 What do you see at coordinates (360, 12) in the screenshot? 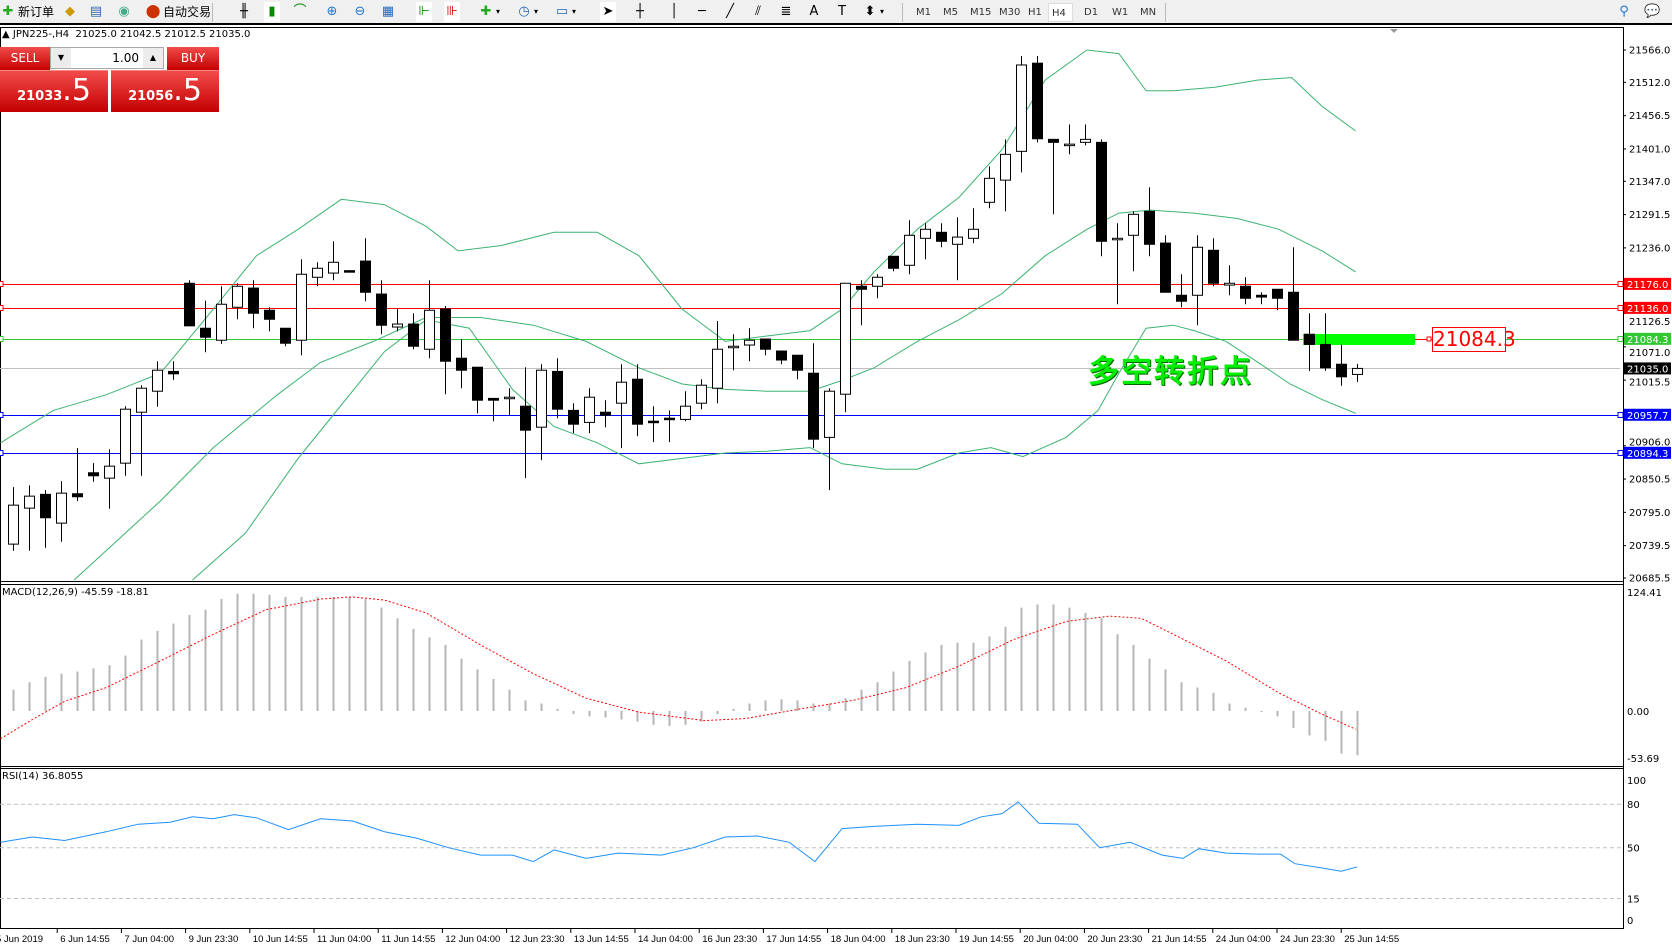
I see `zoom-out-button: ⊖` at bounding box center [360, 12].